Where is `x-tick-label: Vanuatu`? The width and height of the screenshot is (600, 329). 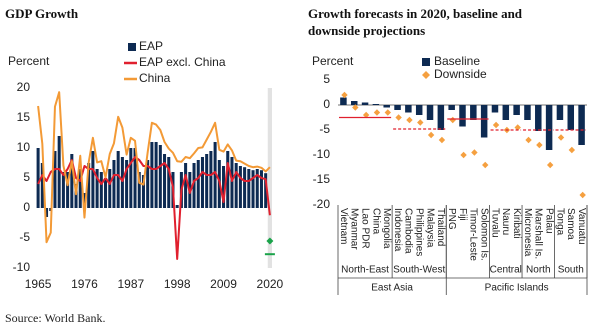
x-tick-label: Vanuatu is located at coordinates (581, 226).